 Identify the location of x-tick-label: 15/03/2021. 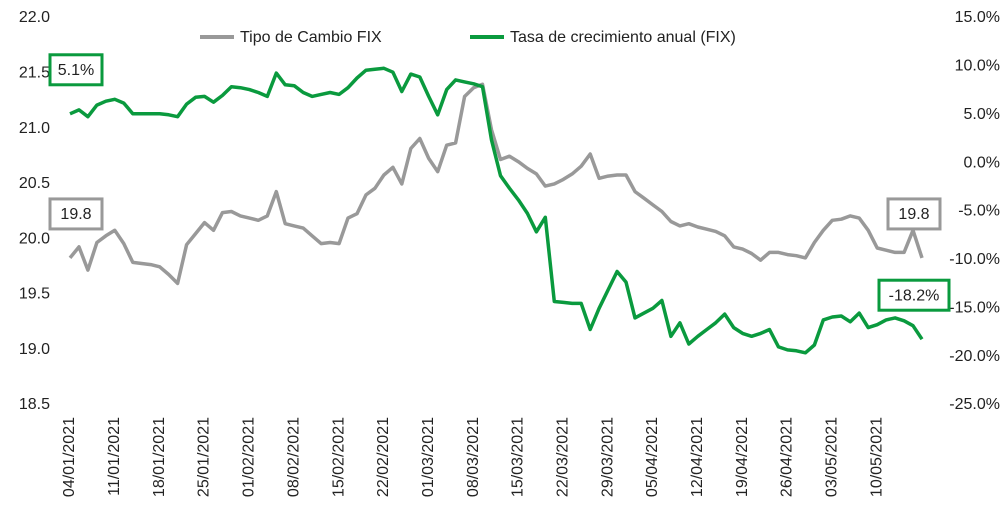
(518, 457).